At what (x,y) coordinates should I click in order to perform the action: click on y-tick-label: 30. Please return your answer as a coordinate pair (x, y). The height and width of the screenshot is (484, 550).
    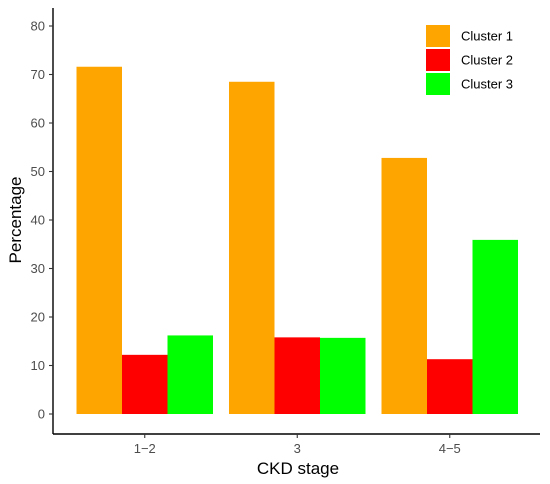
    Looking at the image, I should click on (38, 268).